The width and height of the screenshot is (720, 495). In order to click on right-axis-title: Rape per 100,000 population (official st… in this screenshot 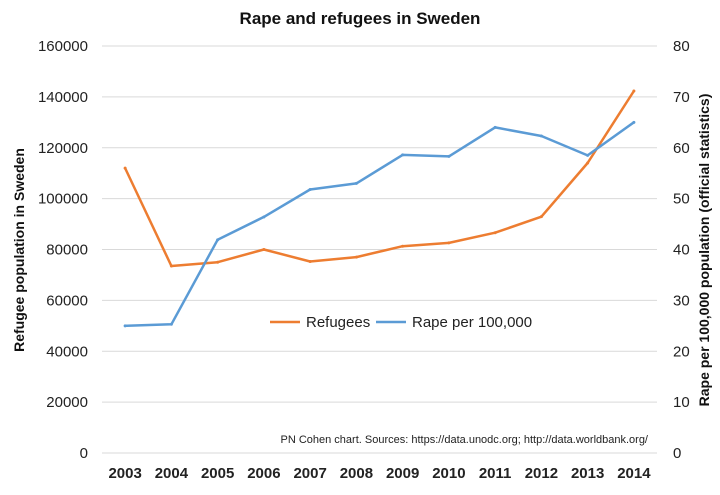, I will do `click(704, 250)`.